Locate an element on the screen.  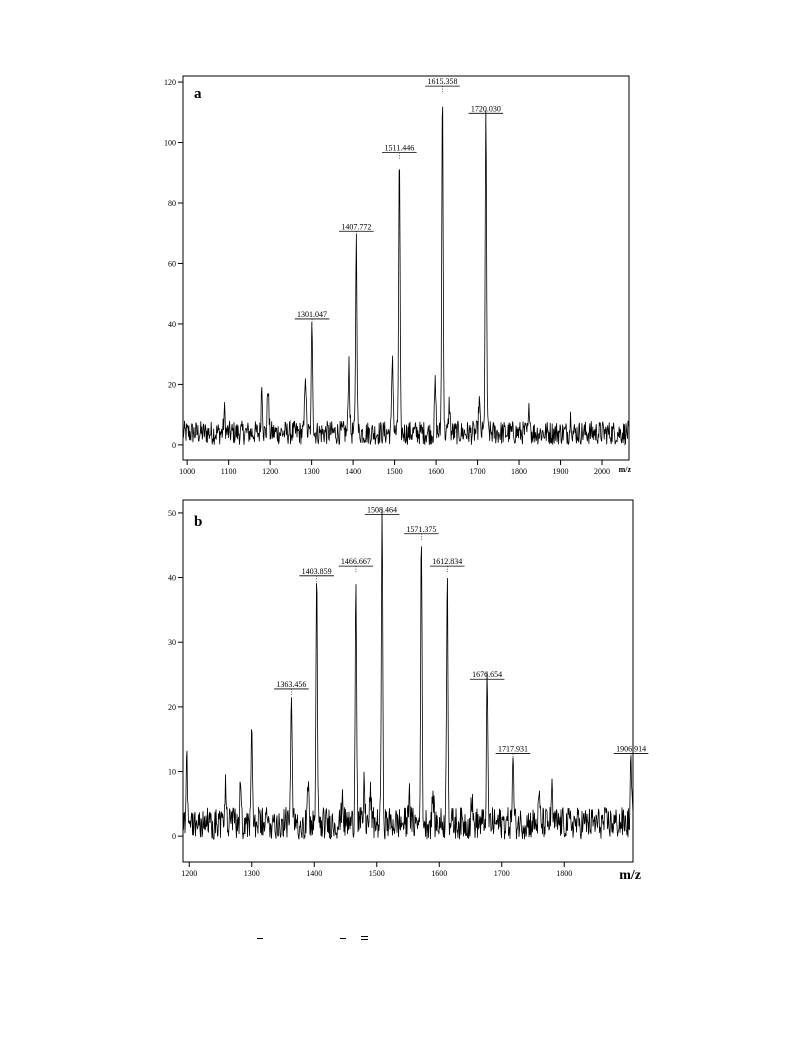
y-ticks: 0 10 20 30 40 50 is located at coordinates (175, 675).